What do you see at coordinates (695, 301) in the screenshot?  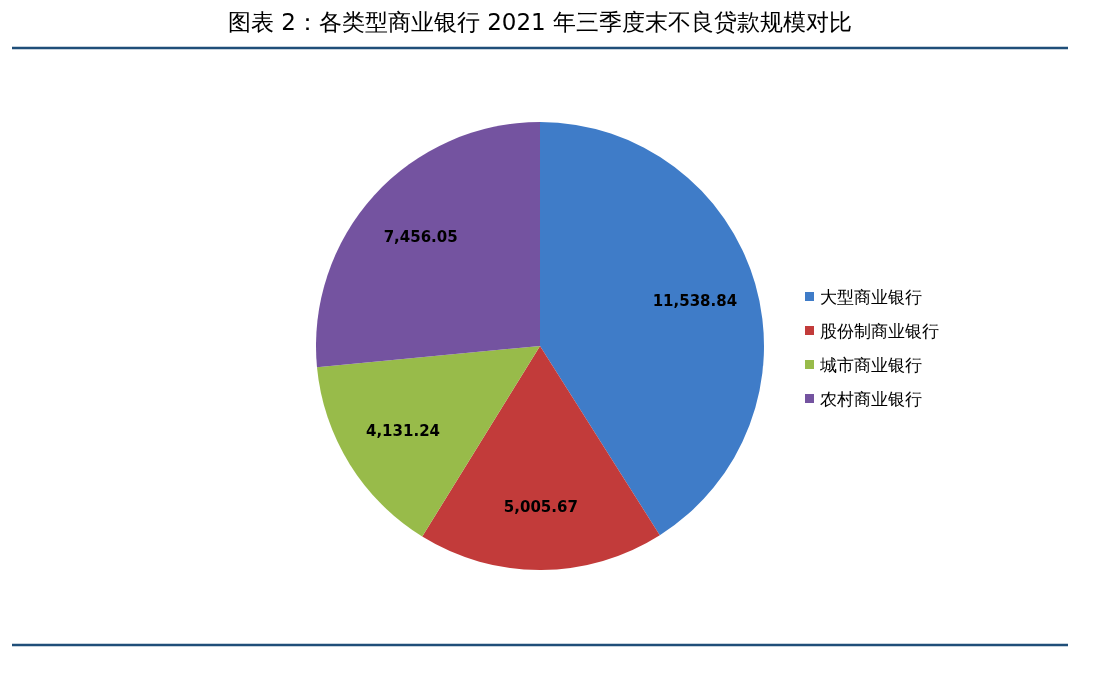 I see `data-label: 11,538.84` at bounding box center [695, 301].